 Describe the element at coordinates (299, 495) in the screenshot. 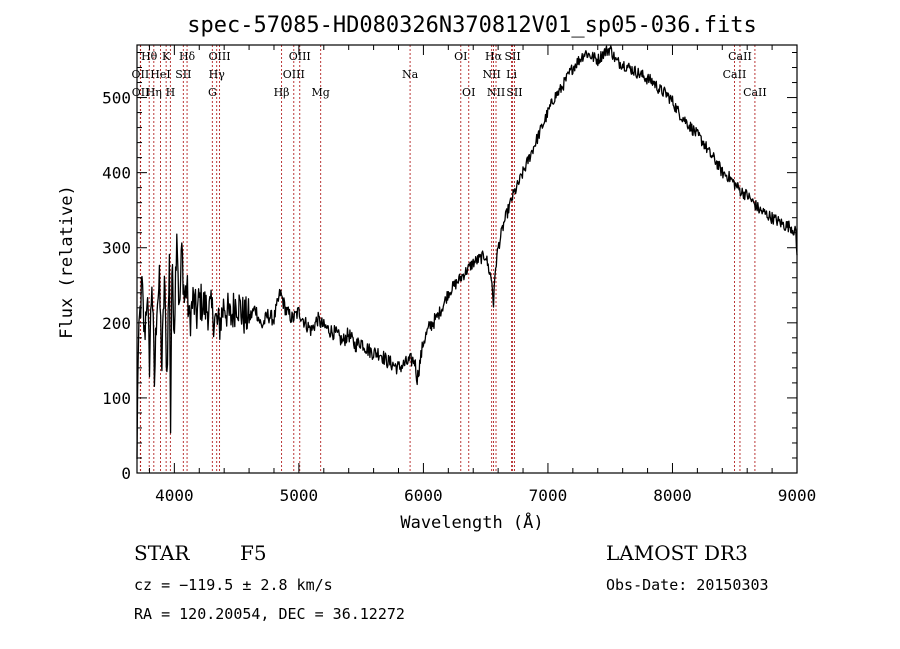

I see `x-tick-label: 5000` at that location.